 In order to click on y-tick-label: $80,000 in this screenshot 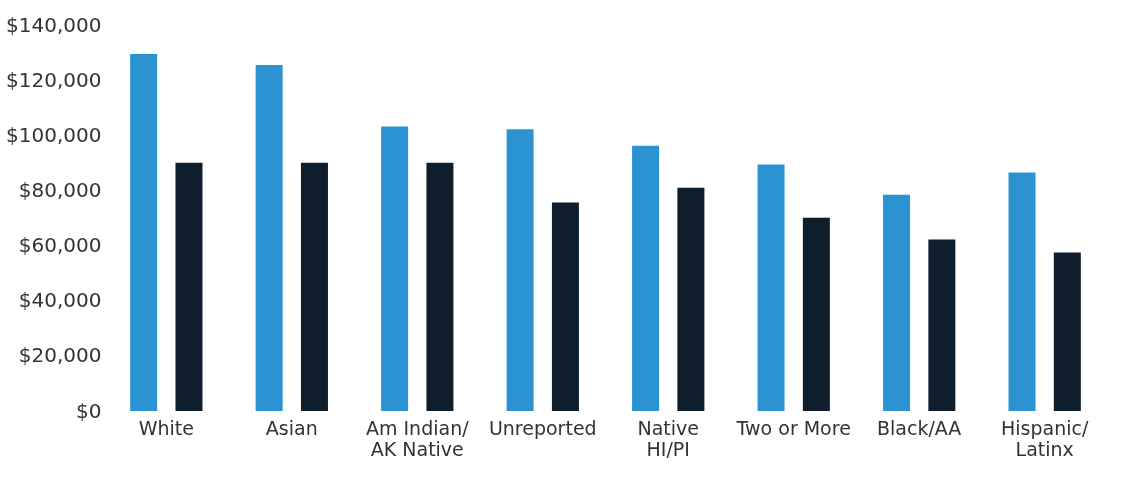, I will do `click(60, 189)`.